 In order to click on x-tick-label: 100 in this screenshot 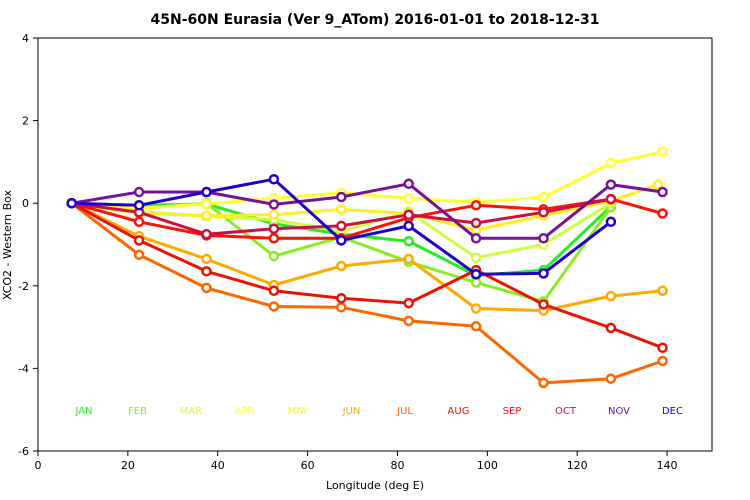, I will do `click(487, 465)`.